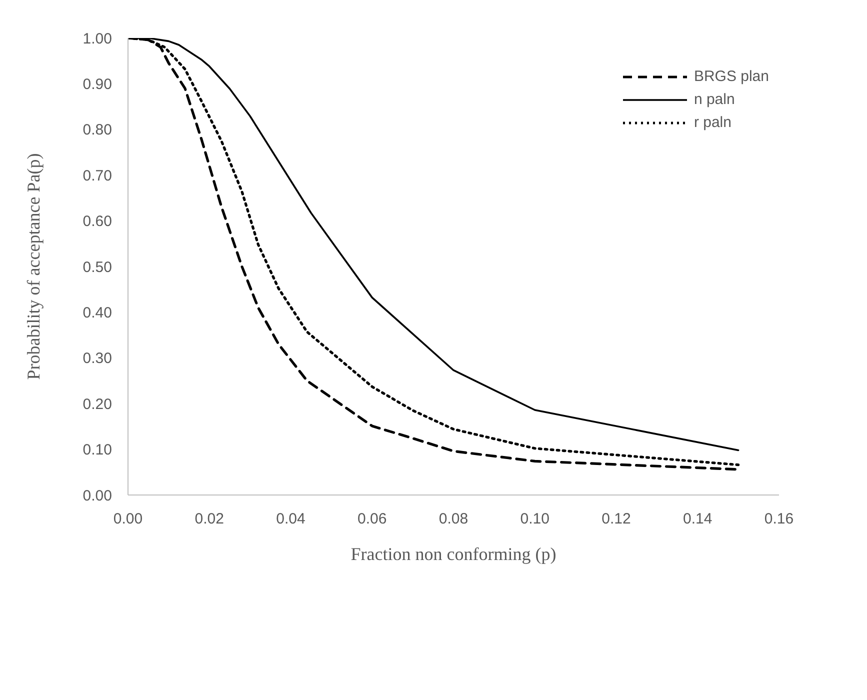  I want to click on x-tick-label: 0.16, so click(779, 519).